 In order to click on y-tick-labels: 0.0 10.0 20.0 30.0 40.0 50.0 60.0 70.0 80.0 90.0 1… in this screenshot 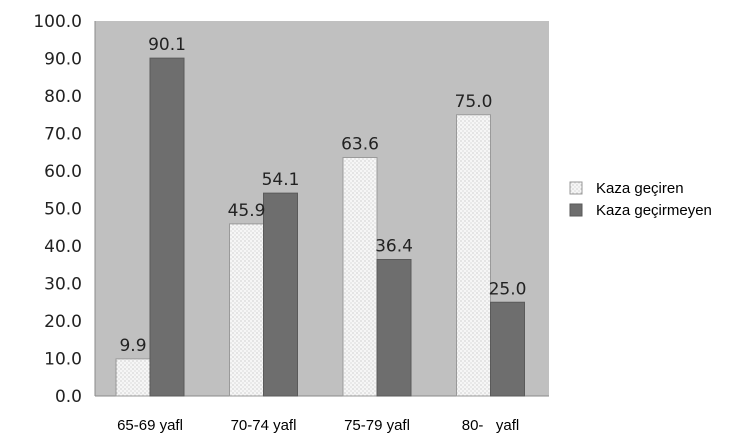, I will do `click(57, 209)`.